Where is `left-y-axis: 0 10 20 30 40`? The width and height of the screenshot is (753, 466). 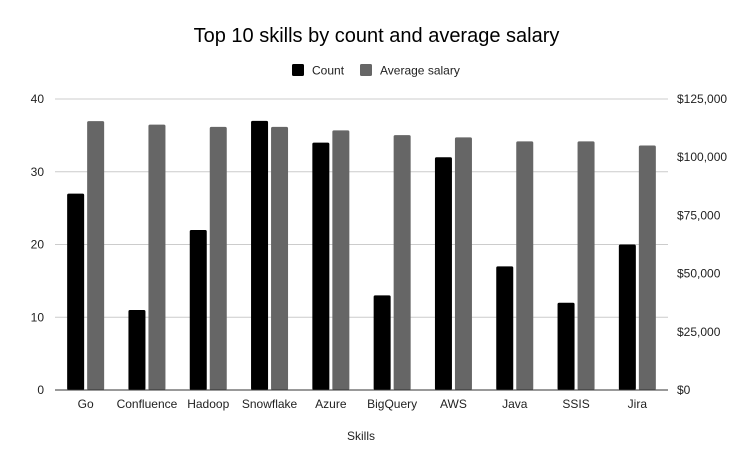 left-y-axis: 0 10 20 30 40 is located at coordinates (38, 244).